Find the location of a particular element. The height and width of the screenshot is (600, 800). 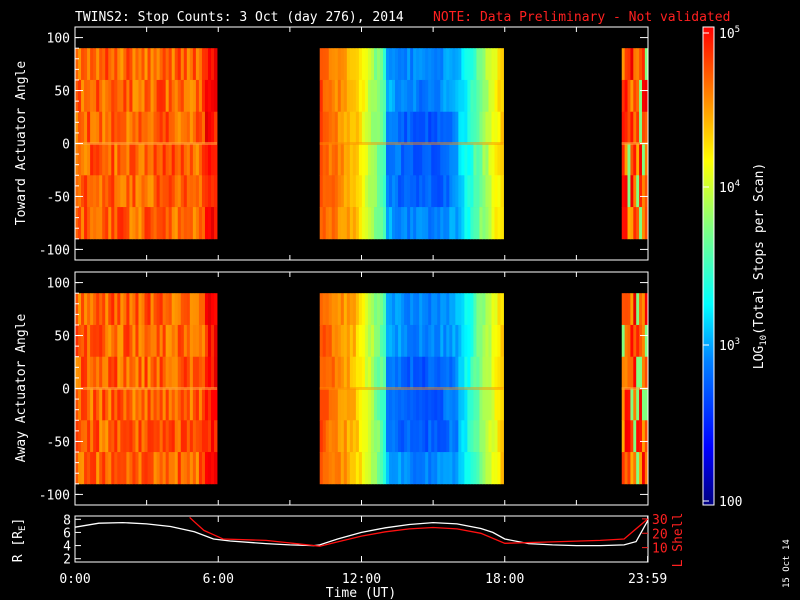

toward-ytick-label: -50 is located at coordinates (58, 197).